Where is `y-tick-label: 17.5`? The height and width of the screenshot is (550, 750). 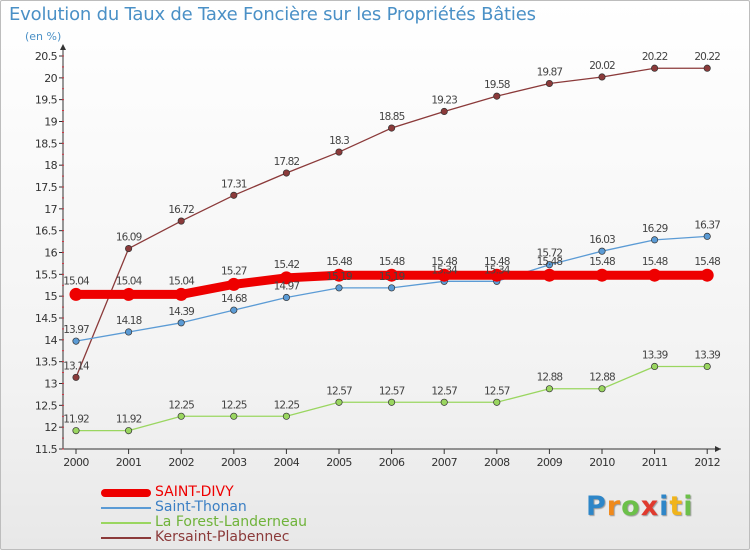 y-tick-label: 17.5 is located at coordinates (46, 187).